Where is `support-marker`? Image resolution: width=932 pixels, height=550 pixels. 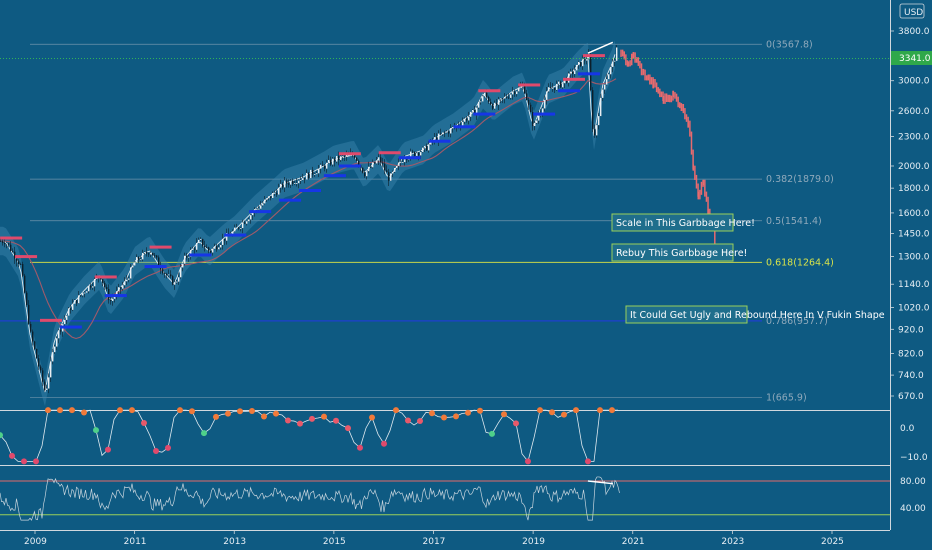 support-marker is located at coordinates (115, 296).